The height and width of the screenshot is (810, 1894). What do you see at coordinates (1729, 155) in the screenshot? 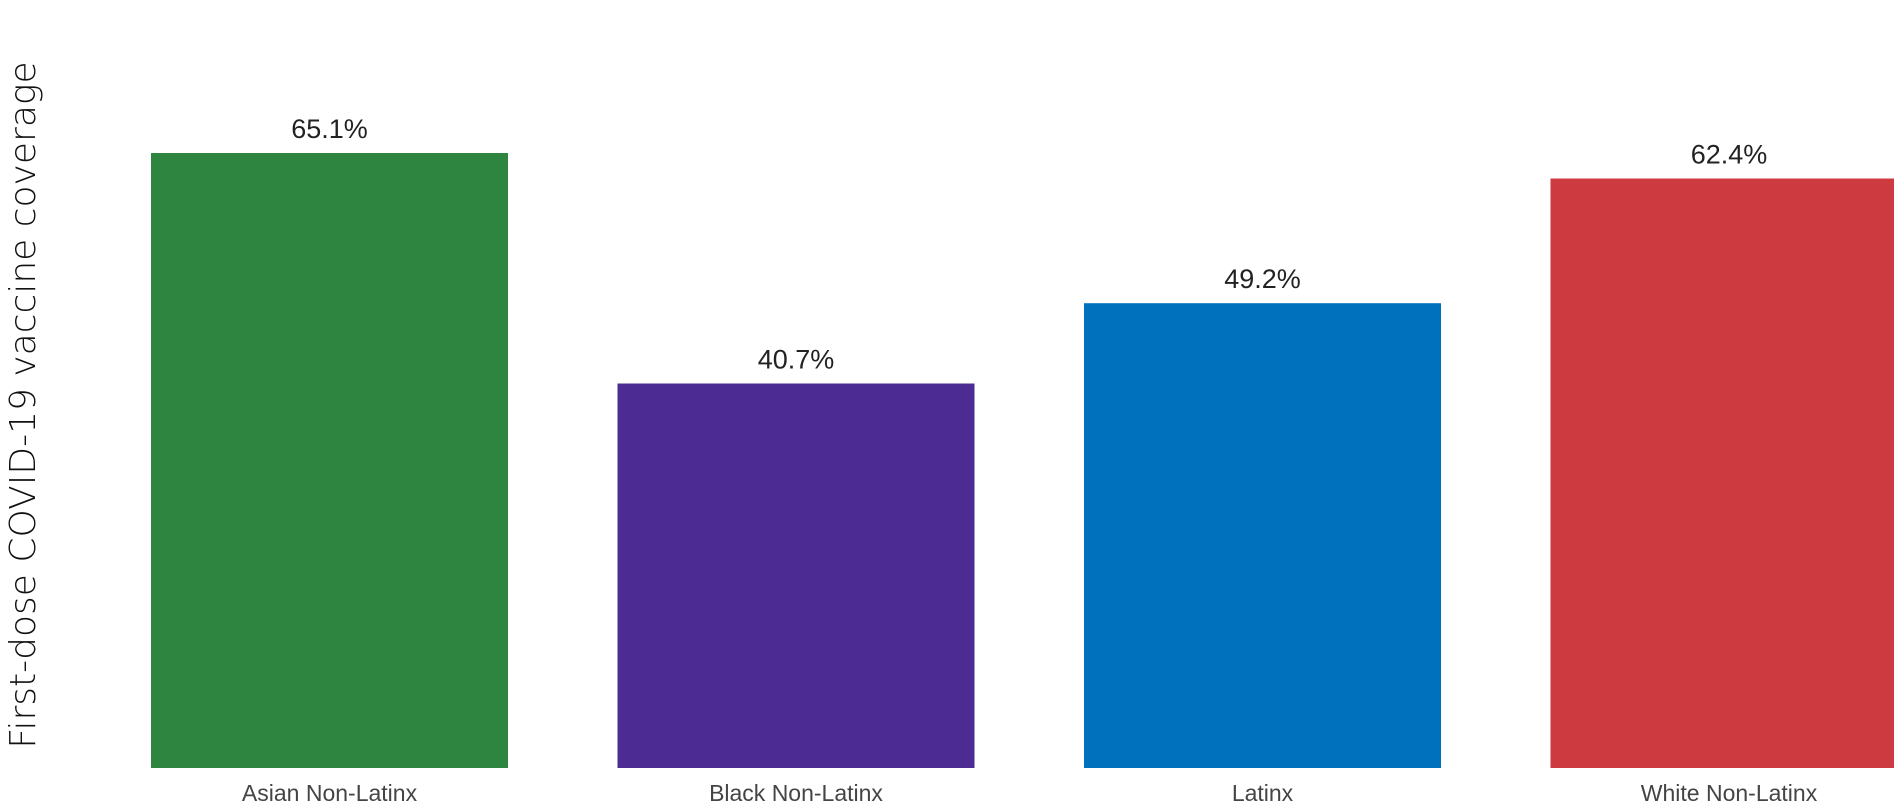
I see `data-label-white-non-latinx: 62.4%` at bounding box center [1729, 155].